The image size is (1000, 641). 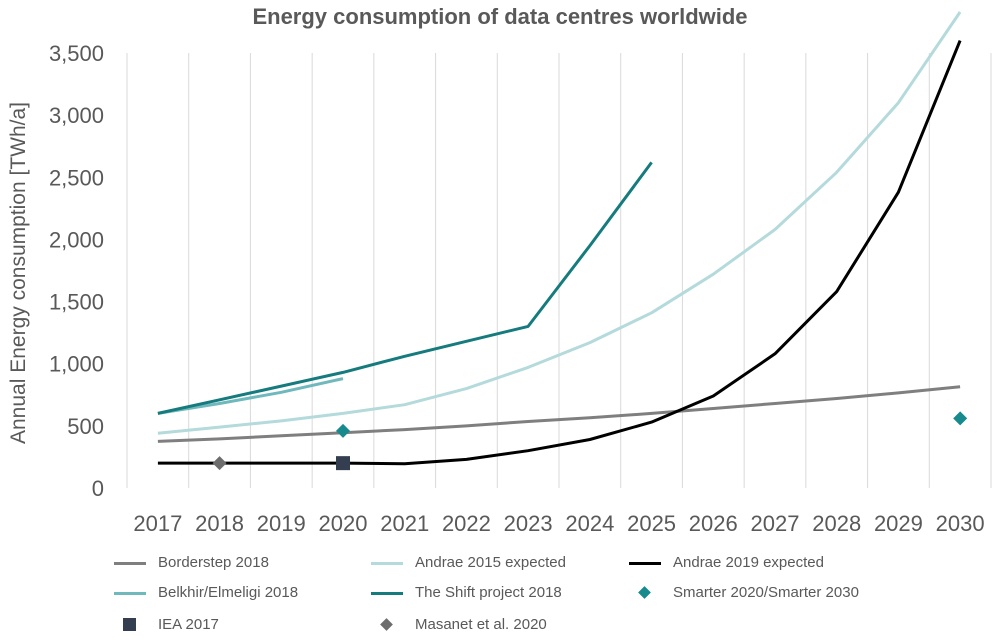 What do you see at coordinates (85, 426) in the screenshot?
I see `y-tick-label: 500` at bounding box center [85, 426].